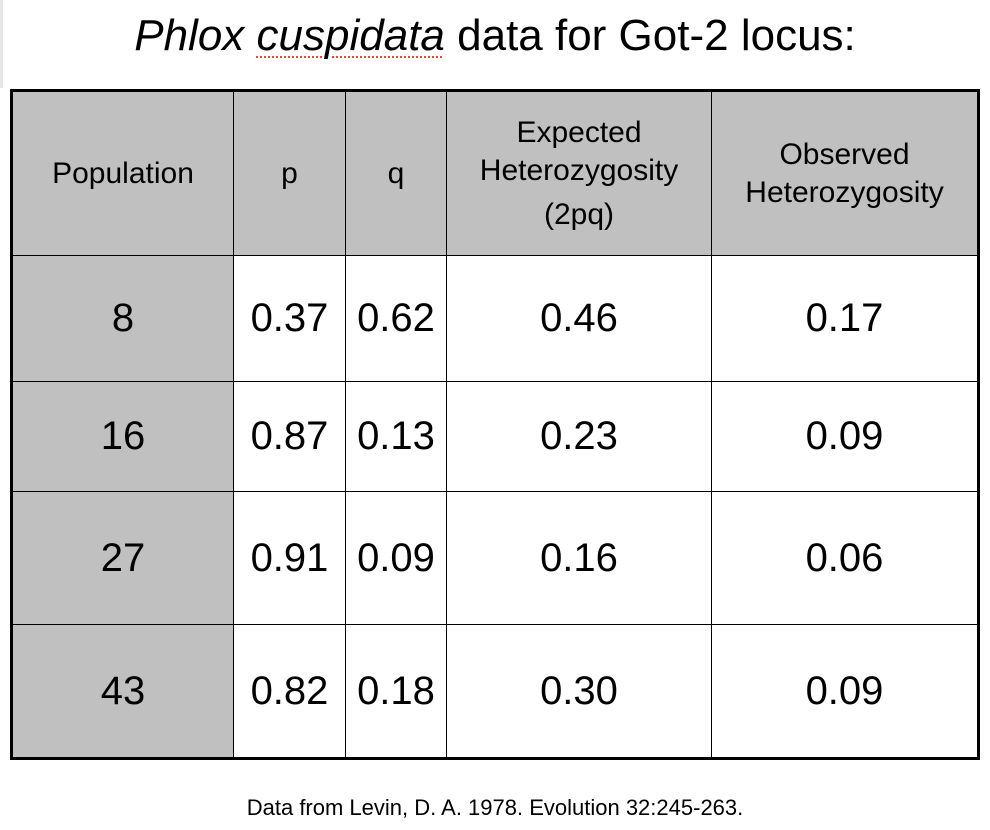 The image size is (990, 830). I want to click on title-rest: data for Got-2 locus:, so click(656, 35).